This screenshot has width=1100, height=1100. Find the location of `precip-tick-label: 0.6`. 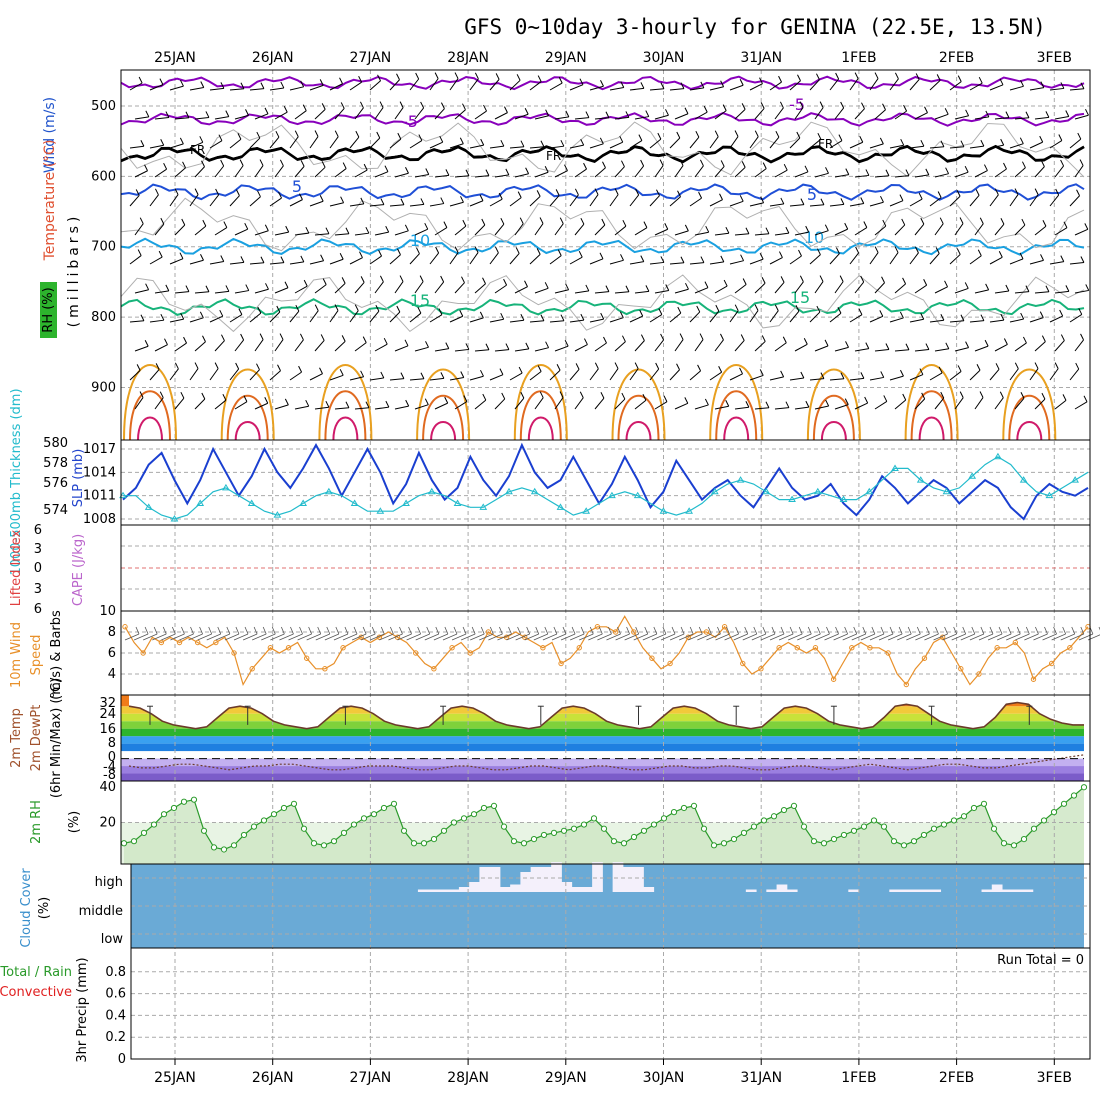

precip-tick-label: 0.6 is located at coordinates (115, 994).